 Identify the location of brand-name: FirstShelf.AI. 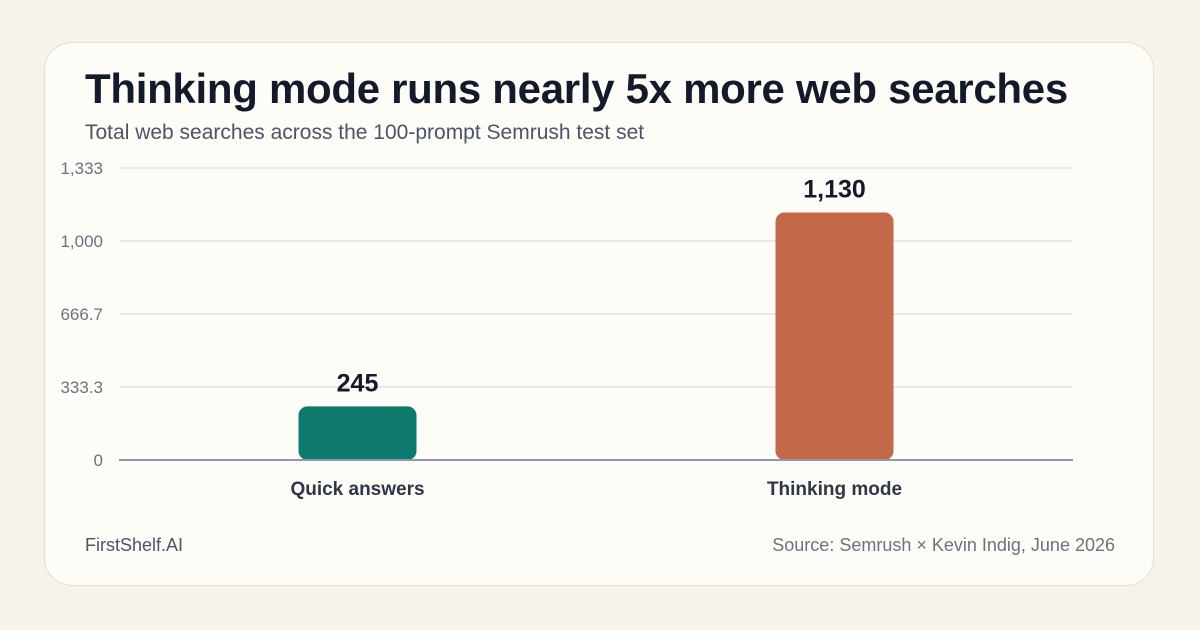
(134, 545).